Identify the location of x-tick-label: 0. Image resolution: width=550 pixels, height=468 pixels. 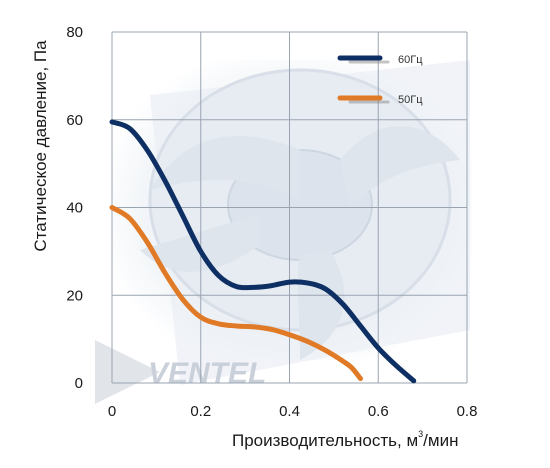
(112, 411).